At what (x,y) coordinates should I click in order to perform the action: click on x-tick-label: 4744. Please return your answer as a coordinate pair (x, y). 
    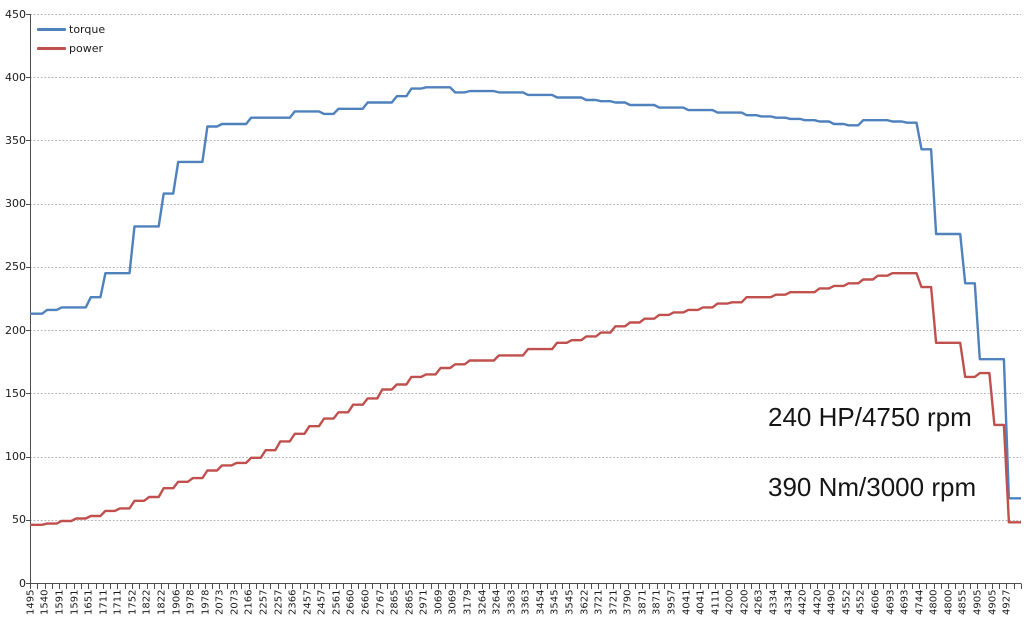
    Looking at the image, I should click on (920, 602).